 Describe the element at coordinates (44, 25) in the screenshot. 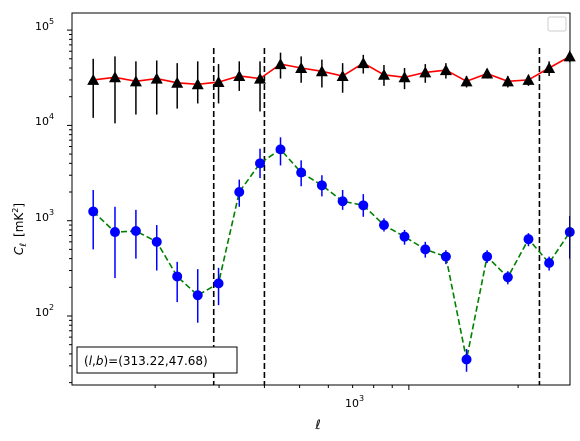

I see `y-tick-label-1e5: 10⁵` at that location.